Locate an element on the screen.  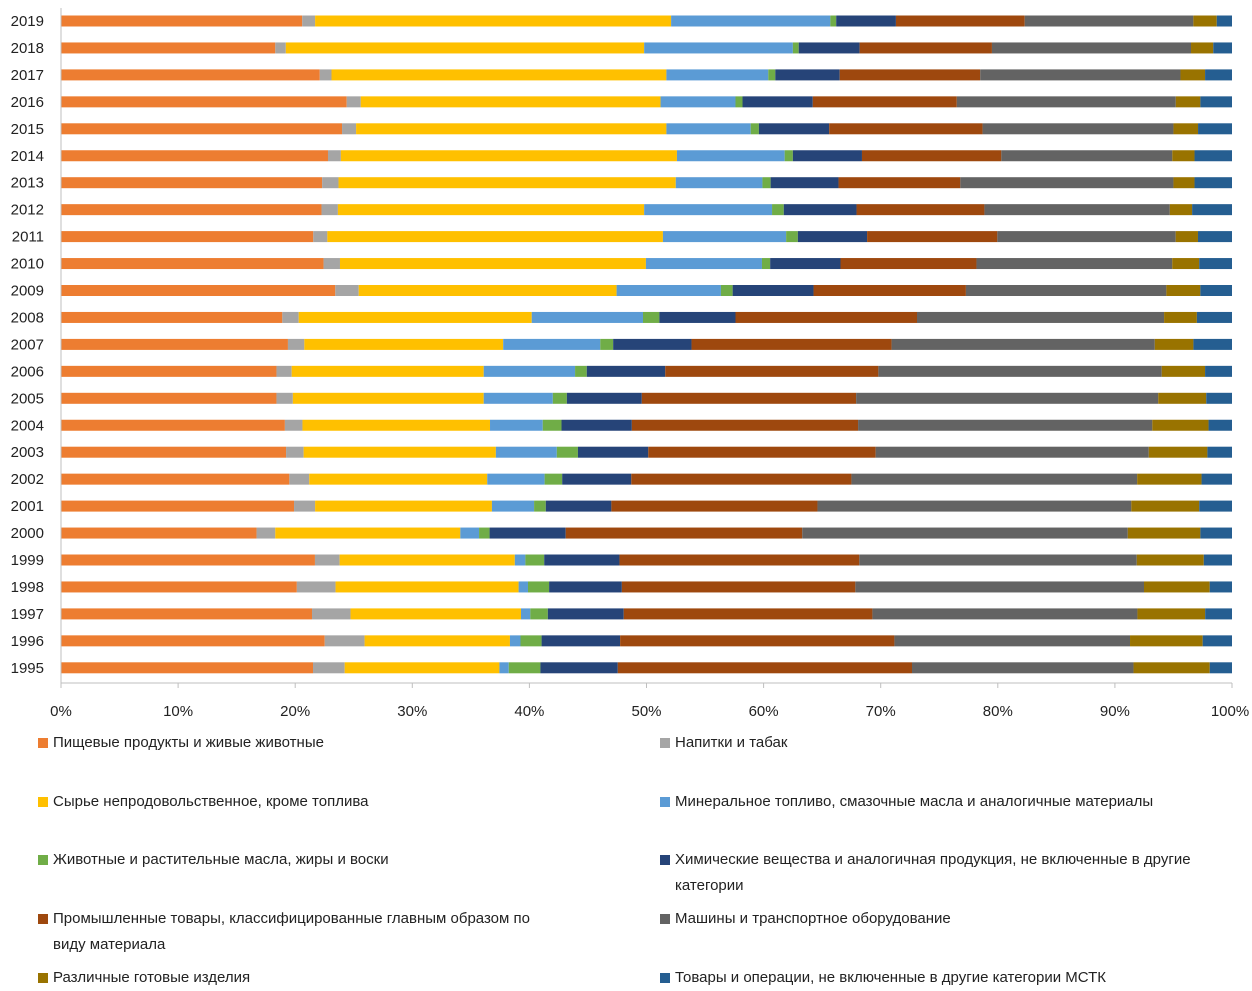
x-tick-label: 30% is located at coordinates (412, 711).